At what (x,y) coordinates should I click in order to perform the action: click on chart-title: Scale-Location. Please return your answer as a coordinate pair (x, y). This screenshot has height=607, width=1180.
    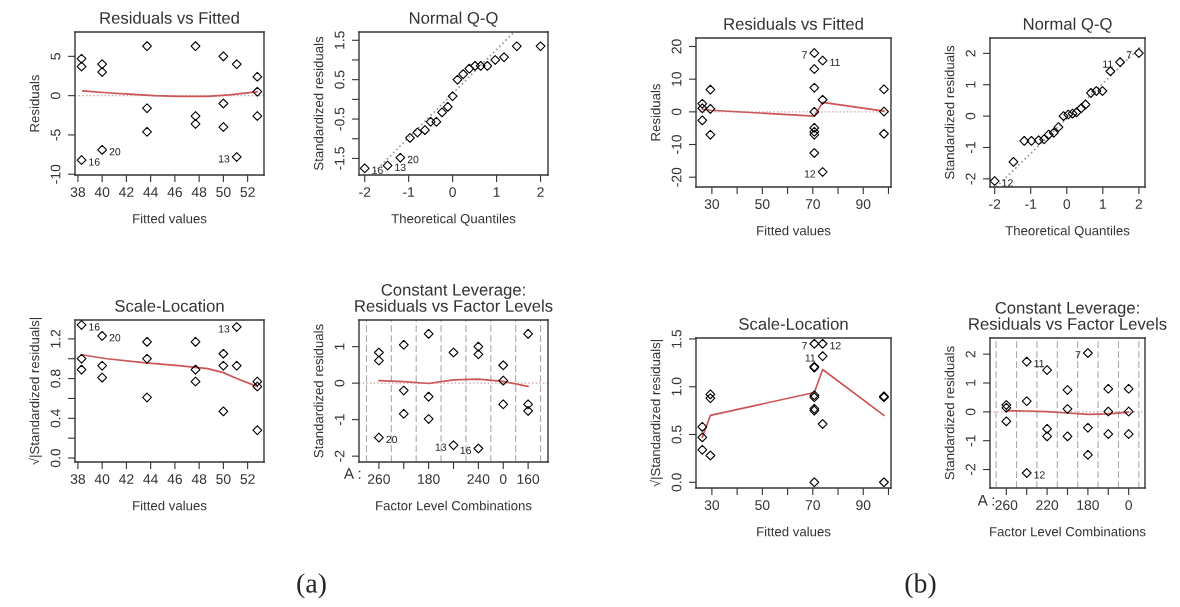
    Looking at the image, I should click on (169, 305).